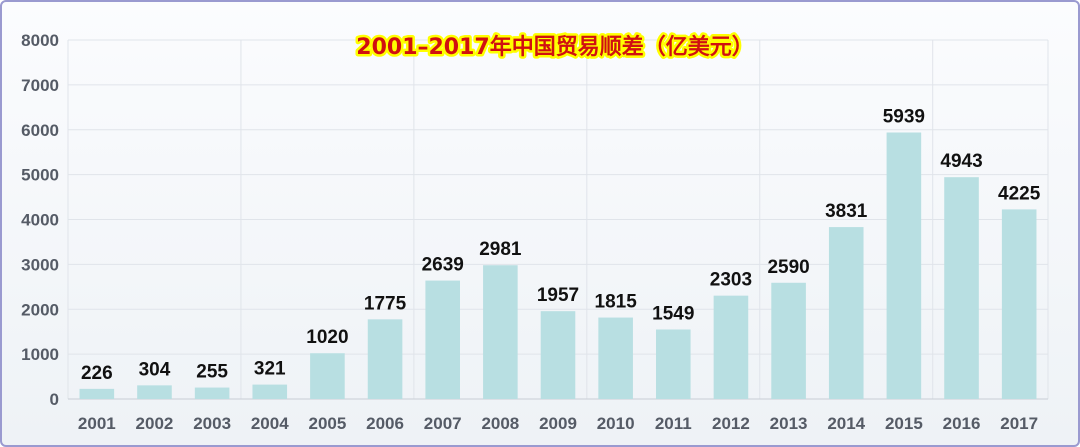 This screenshot has width=1080, height=447. What do you see at coordinates (385, 359) in the screenshot?
I see `bar-2006` at bounding box center [385, 359].